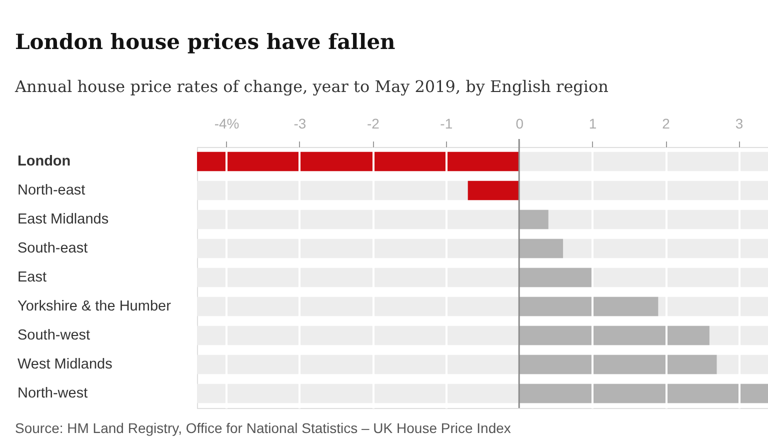  What do you see at coordinates (446, 124) in the screenshot?
I see `x-tick-label: -1` at bounding box center [446, 124].